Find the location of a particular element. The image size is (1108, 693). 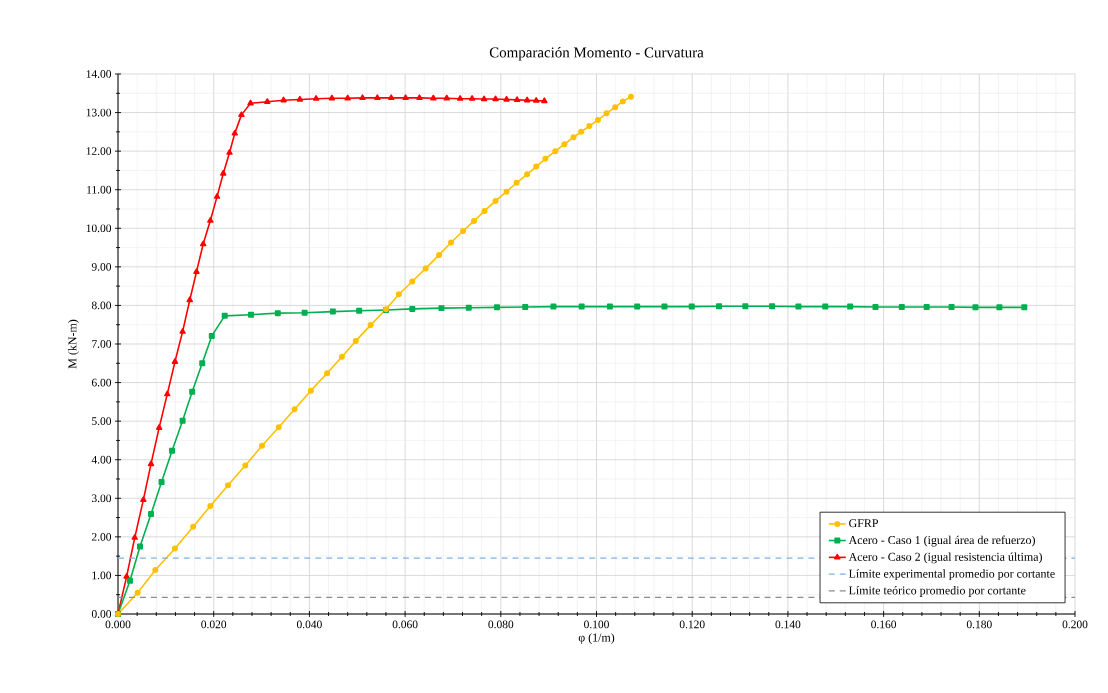

y-tick-label: 1.00 is located at coordinates (102, 575).